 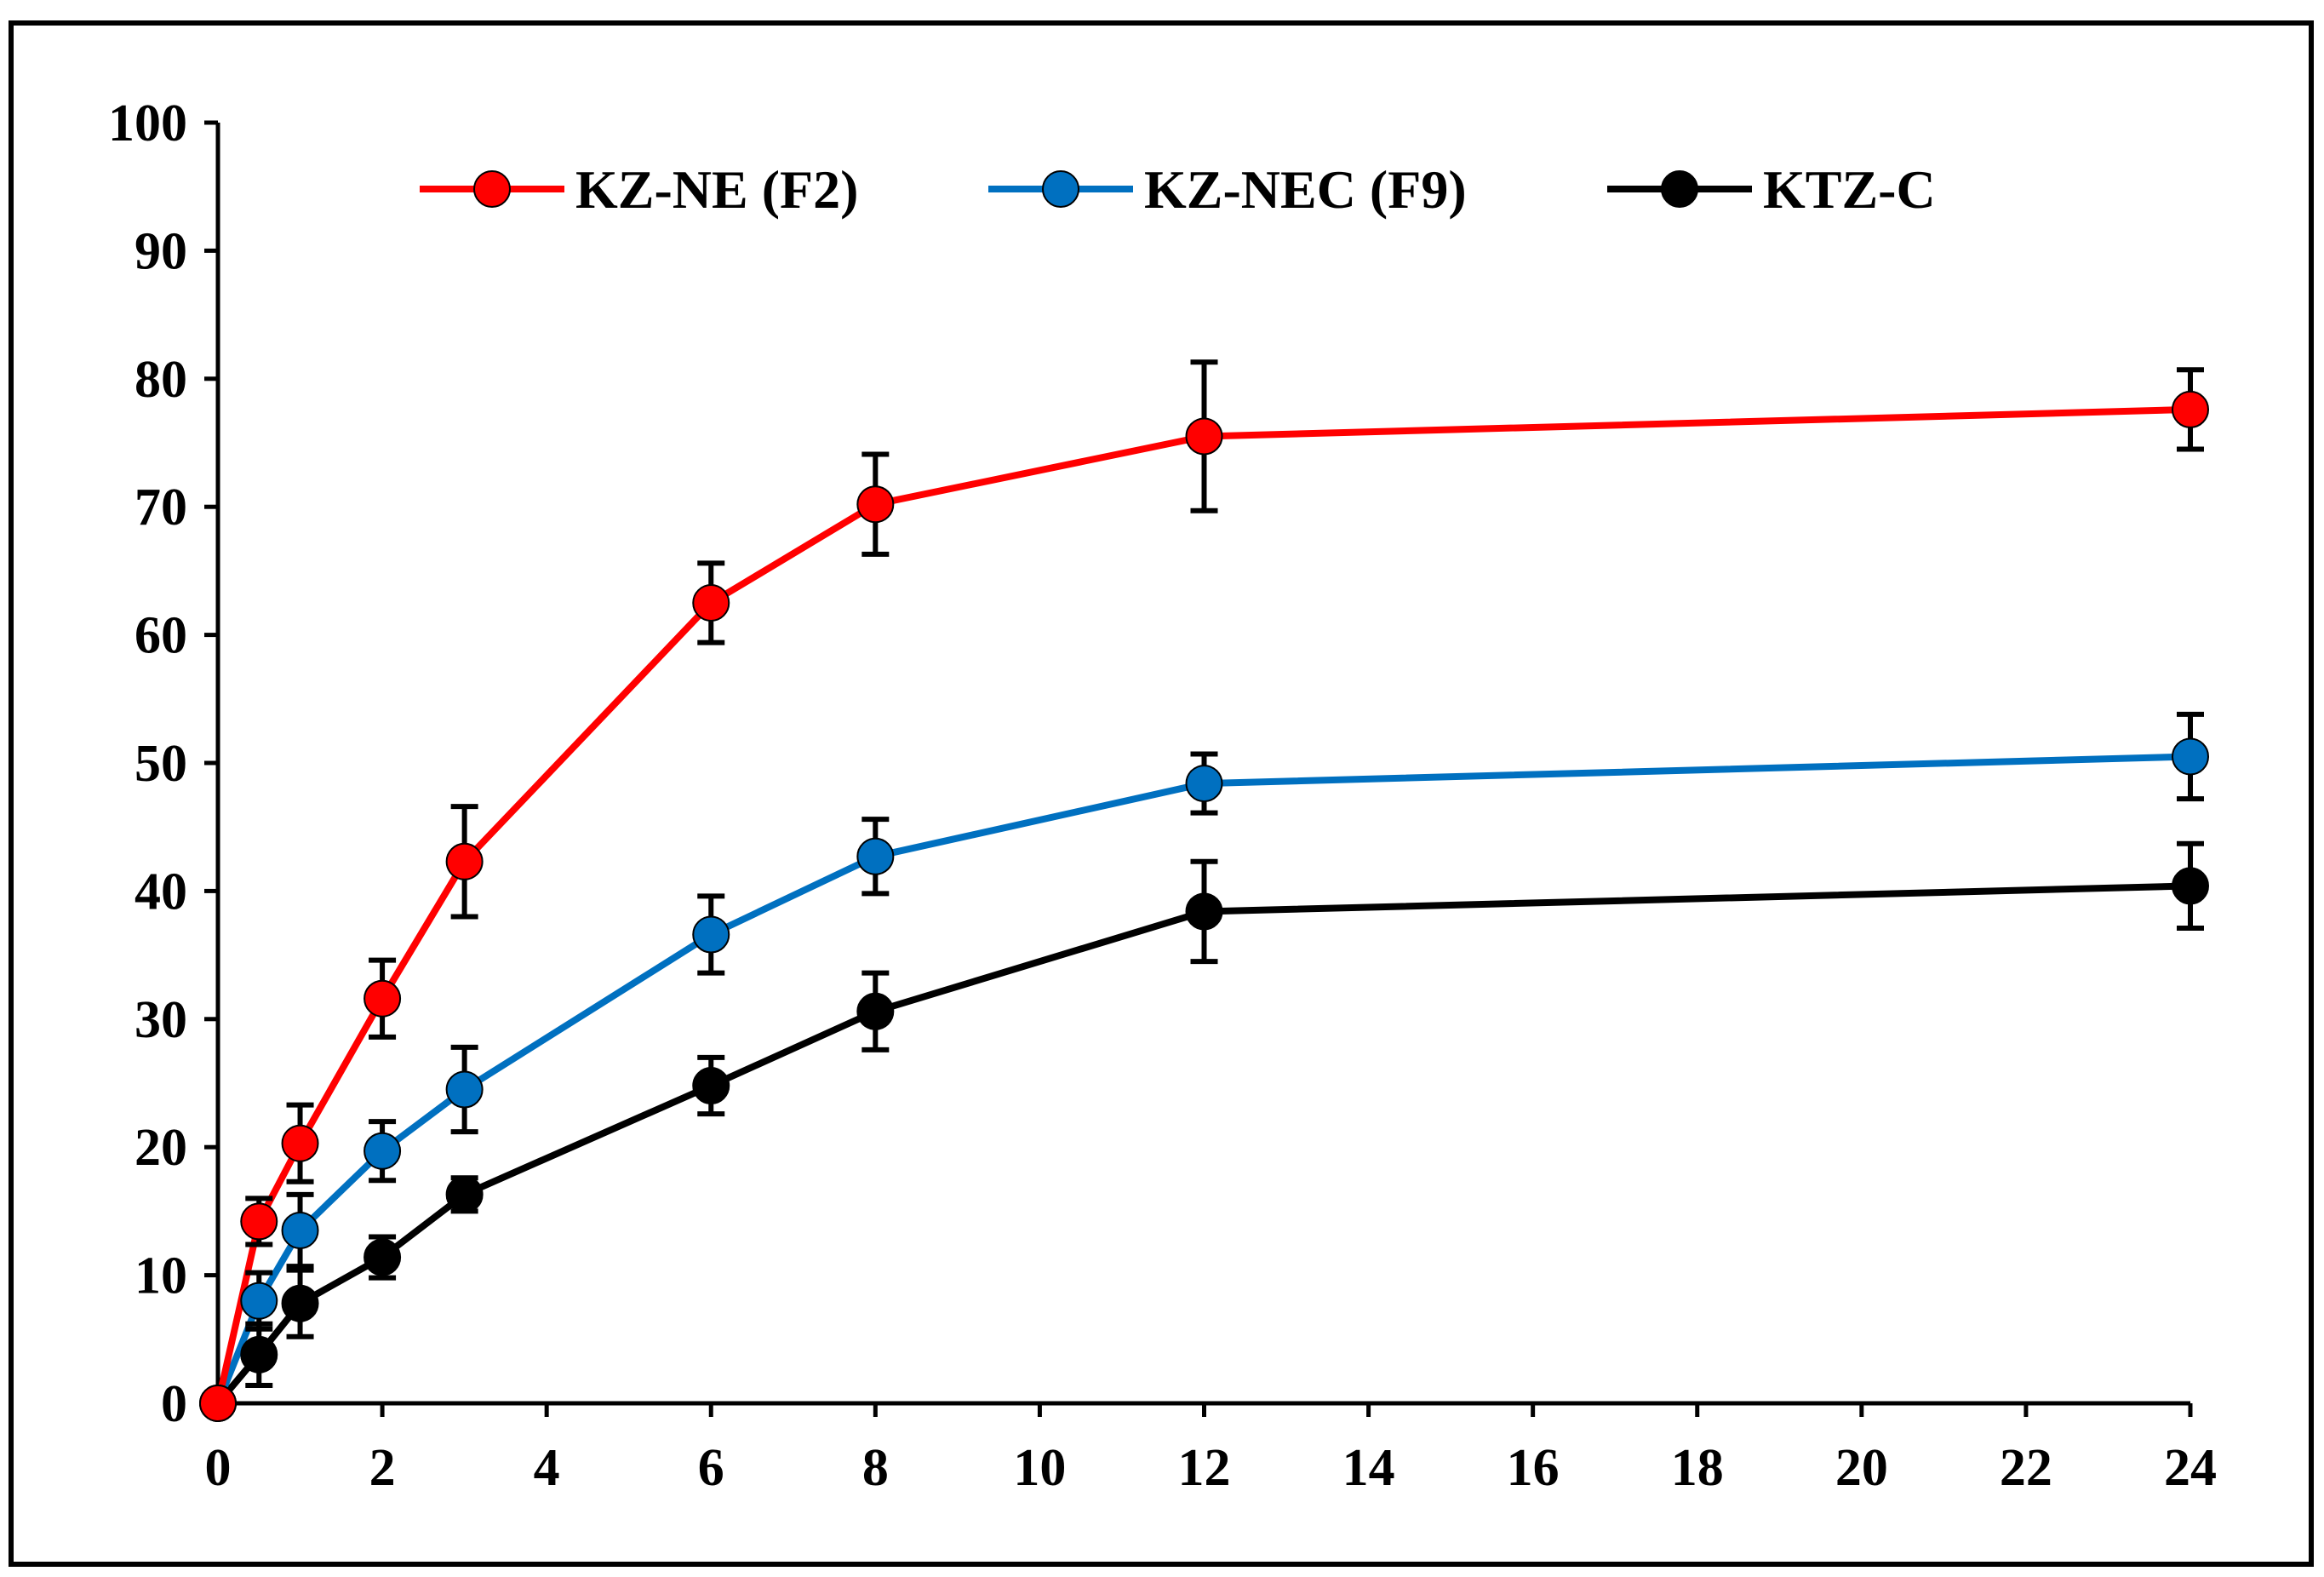 I want to click on x-tick-label: 20, so click(x=1861, y=1468).